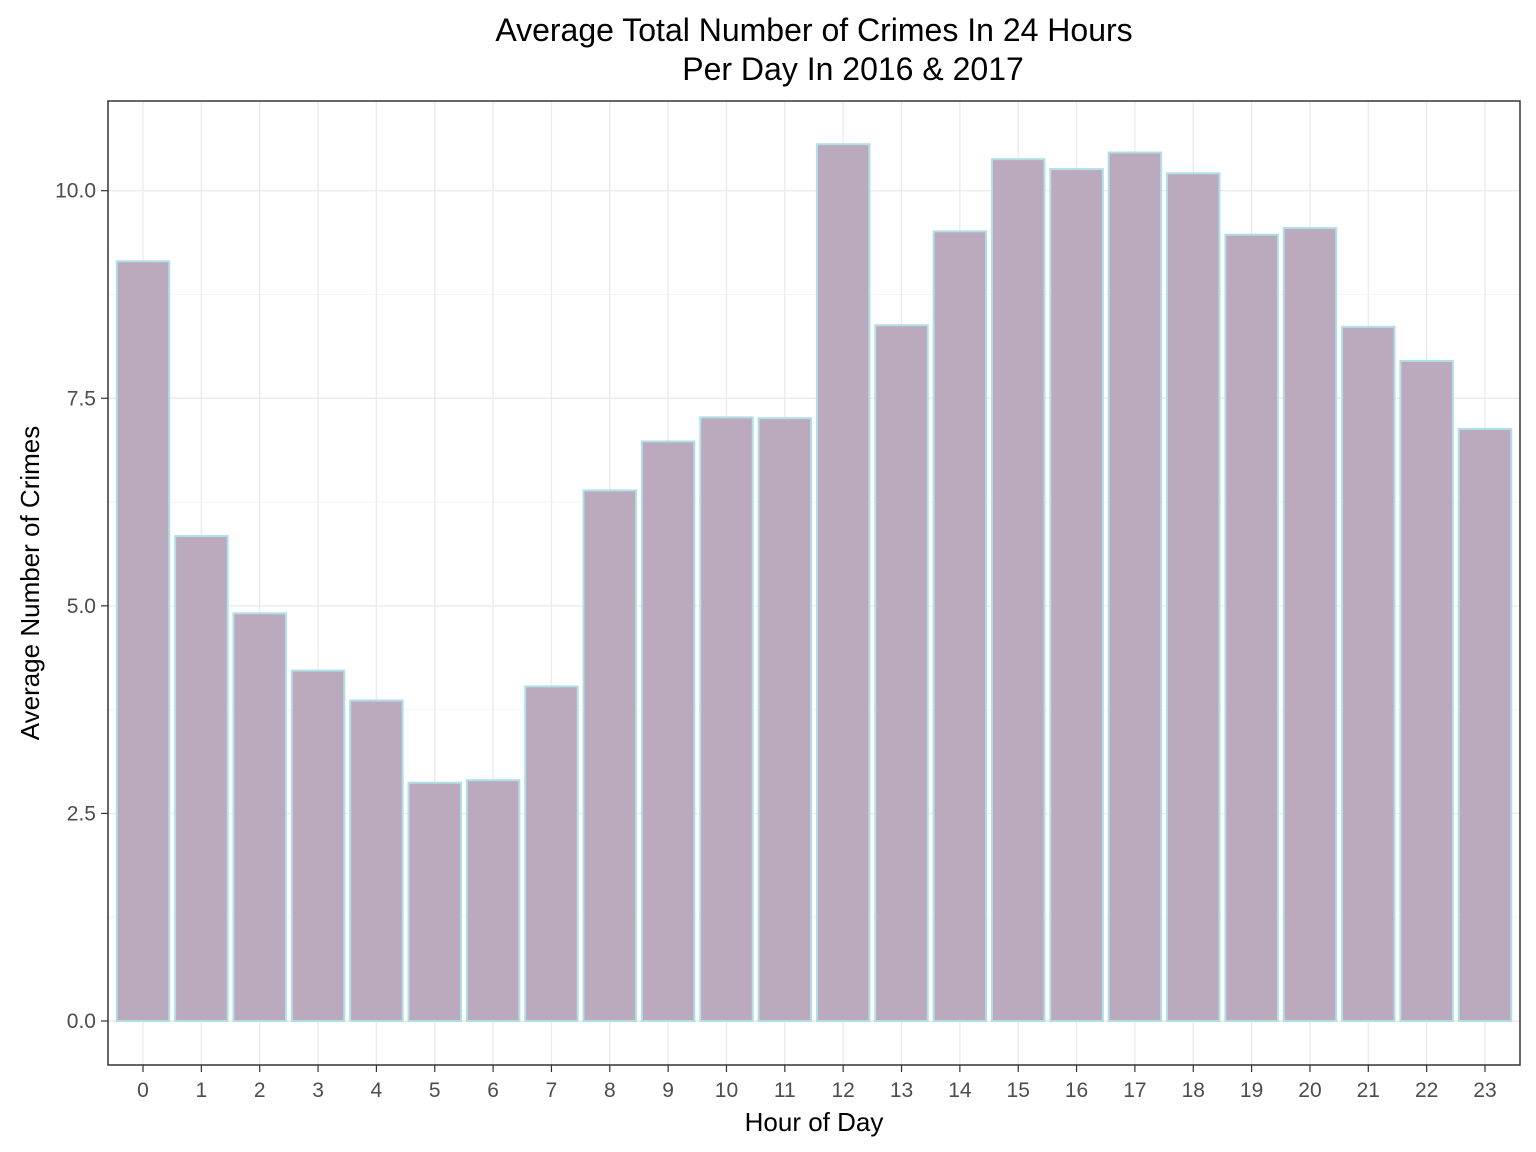 The width and height of the screenshot is (1536, 1152). What do you see at coordinates (853, 69) in the screenshot?
I see `chart-title-line-2: Per Day In 2016 & 2017` at bounding box center [853, 69].